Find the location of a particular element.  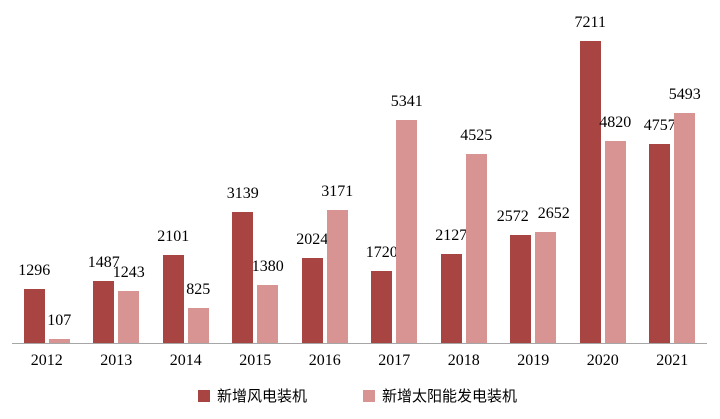

bar-value-label: 4525 is located at coordinates (476, 136).